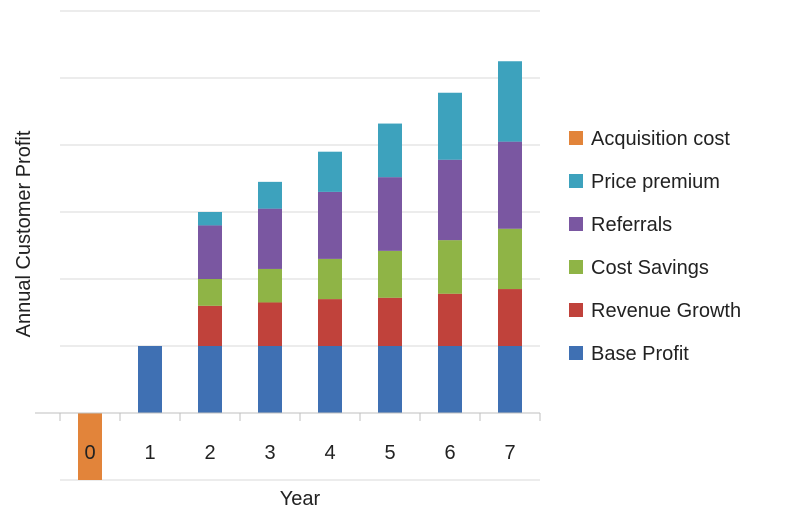 Image resolution: width=785 pixels, height=513 pixels. Describe the element at coordinates (24, 233) in the screenshot. I see `y-axis-title: Annual Customer Profit` at that location.